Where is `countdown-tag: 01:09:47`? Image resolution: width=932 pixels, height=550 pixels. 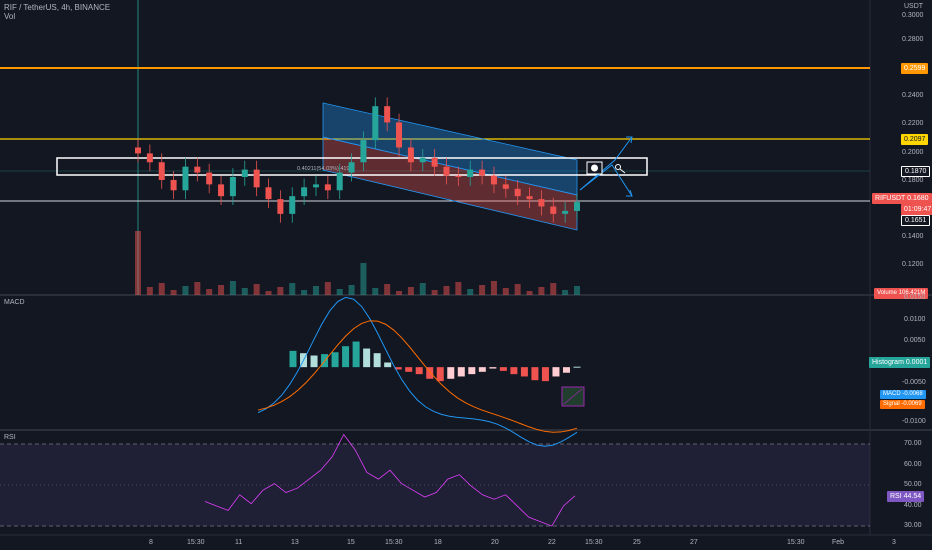 countdown-tag: 01:09:47 is located at coordinates (916, 209).